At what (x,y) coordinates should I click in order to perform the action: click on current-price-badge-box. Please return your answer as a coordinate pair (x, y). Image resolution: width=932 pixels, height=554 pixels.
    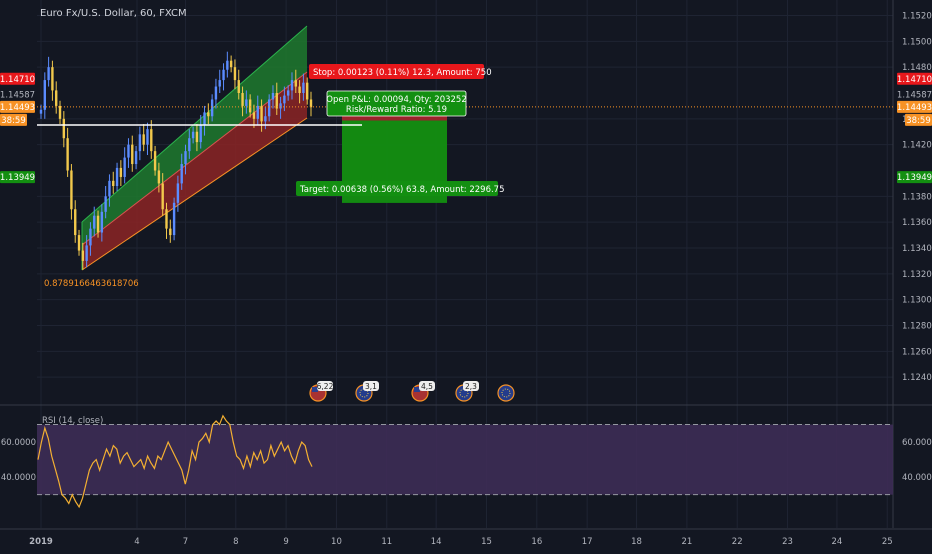
    Looking at the image, I should click on (914, 106).